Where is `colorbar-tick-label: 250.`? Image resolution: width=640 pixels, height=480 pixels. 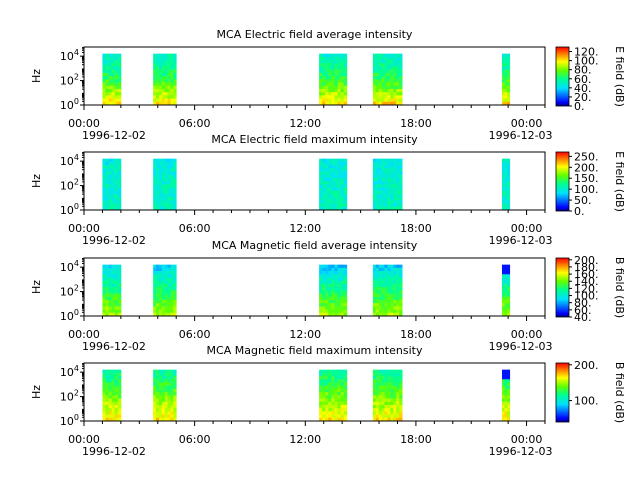
colorbar-tick-label: 250. is located at coordinates (586, 156).